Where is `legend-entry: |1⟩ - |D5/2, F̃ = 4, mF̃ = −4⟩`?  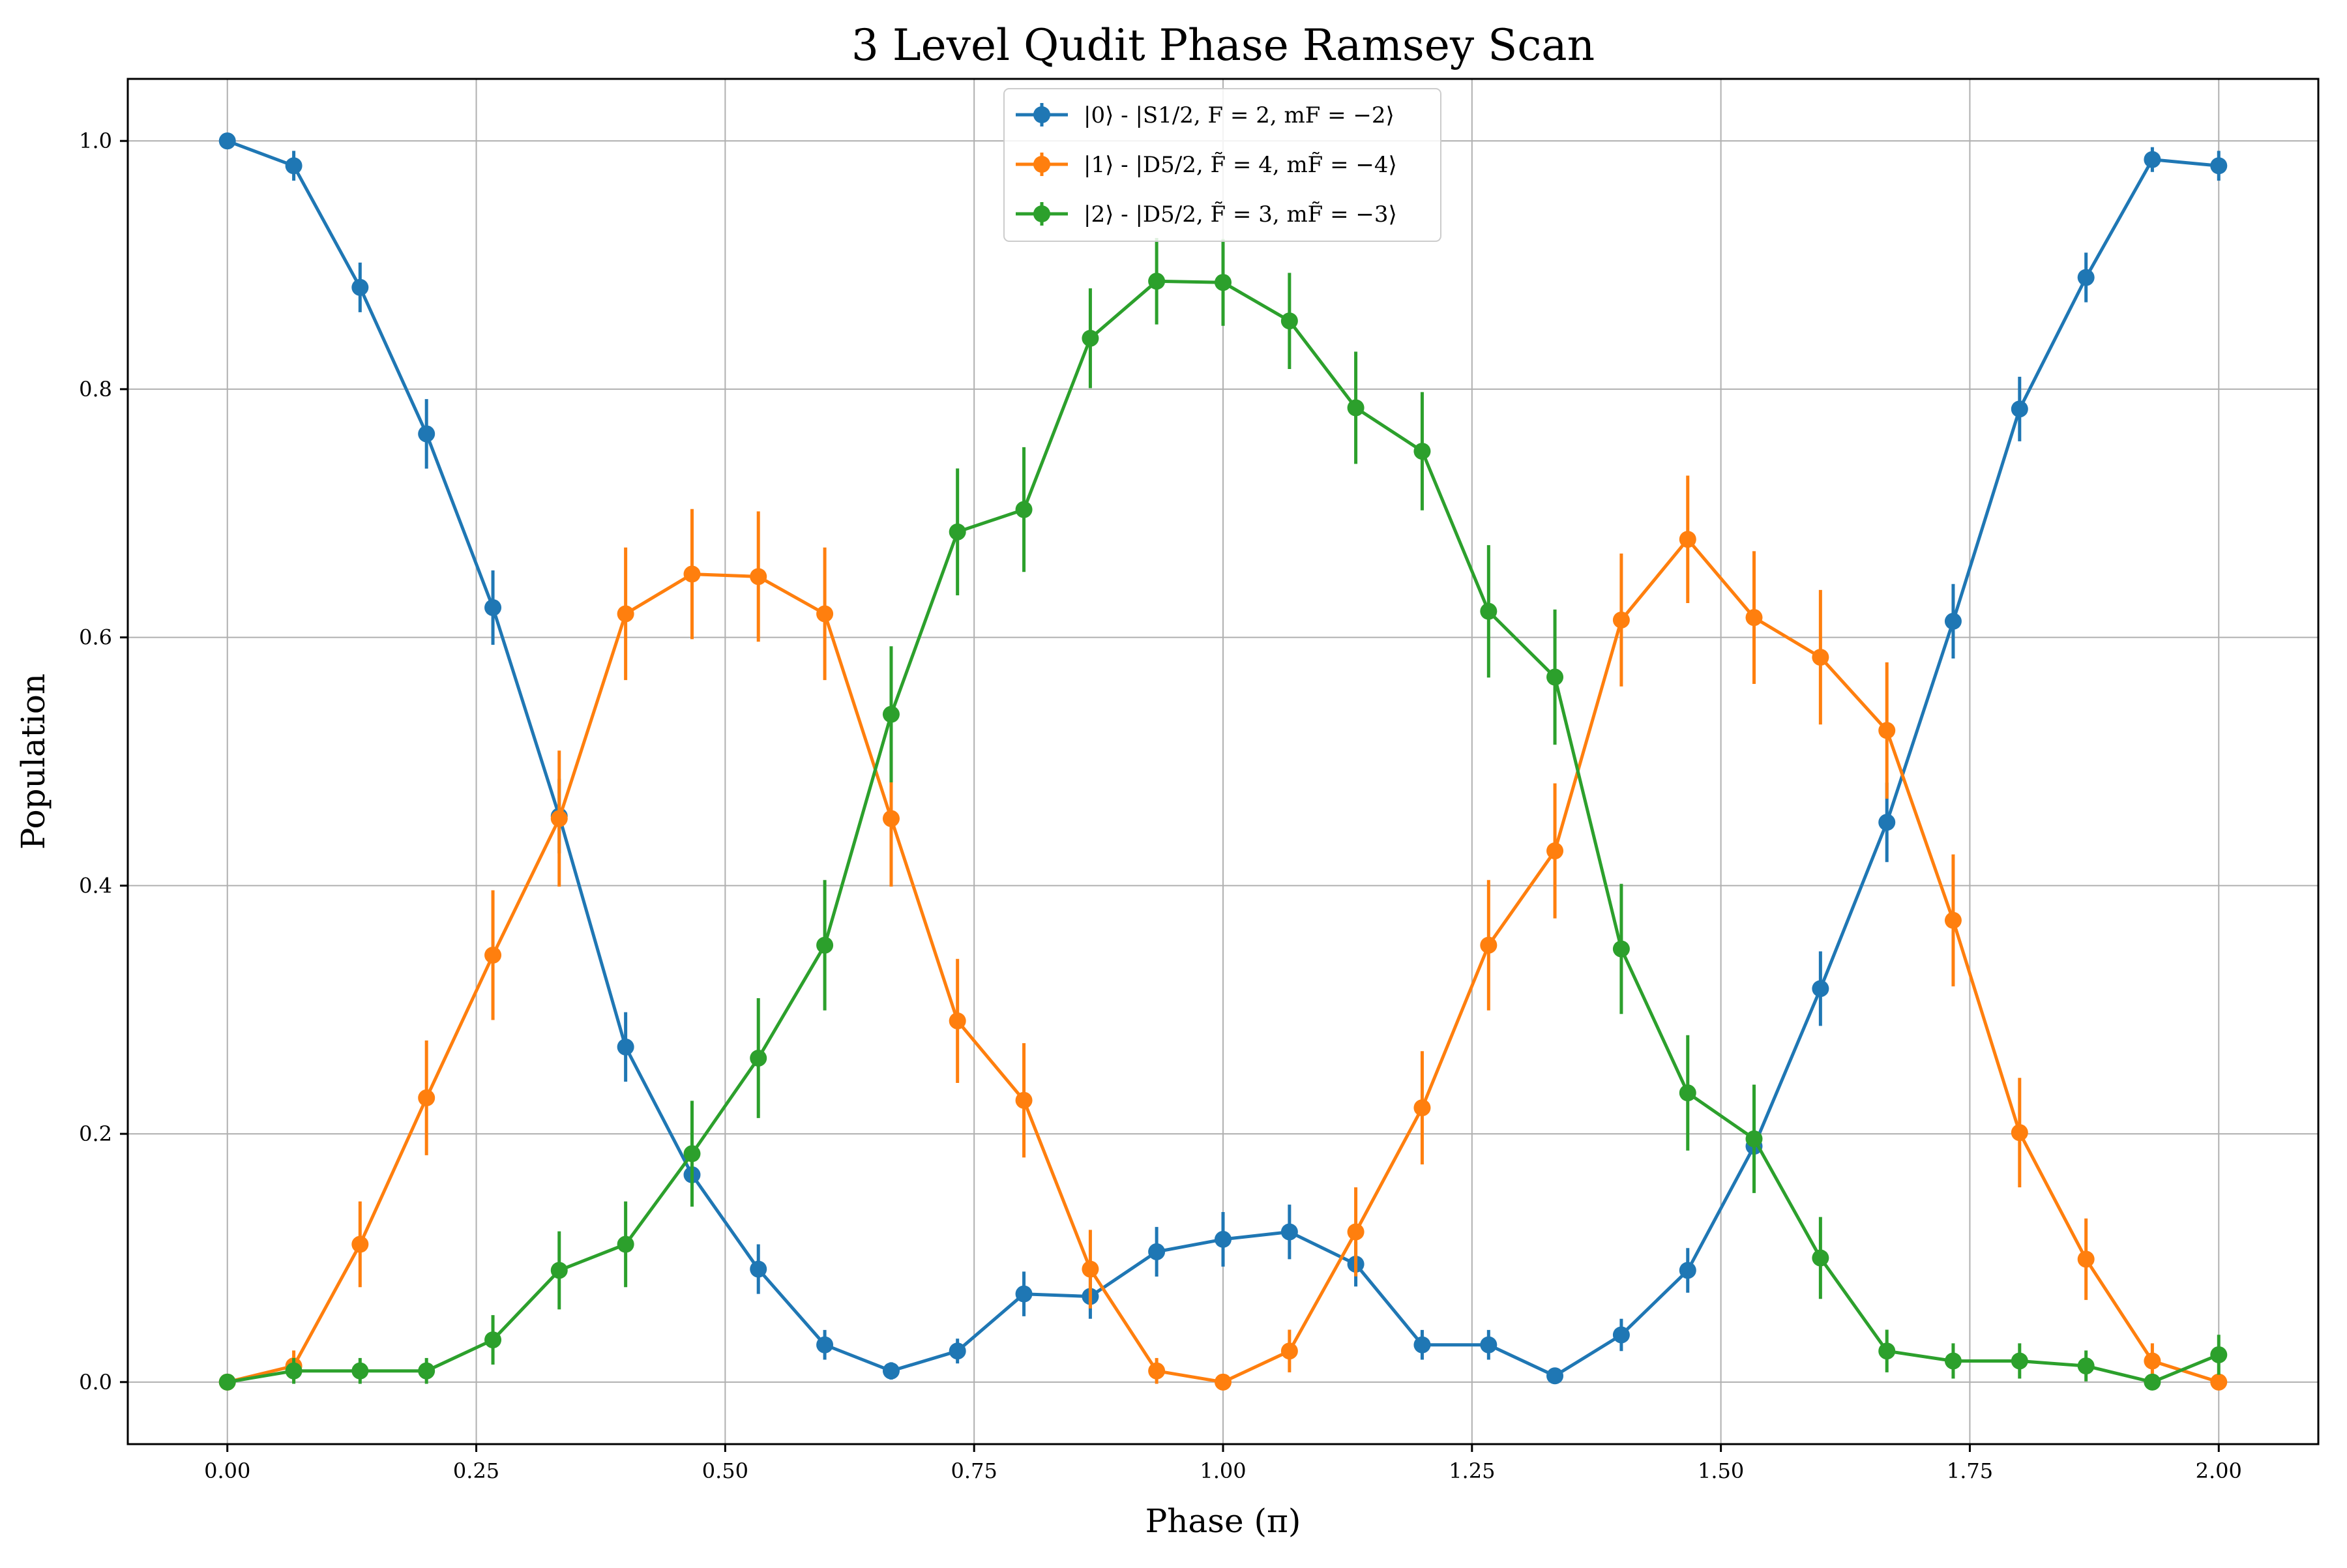
legend-entry: |1⟩ - |D5/2, F̃ = 4, mF̃ = −4⟩ is located at coordinates (1206, 165).